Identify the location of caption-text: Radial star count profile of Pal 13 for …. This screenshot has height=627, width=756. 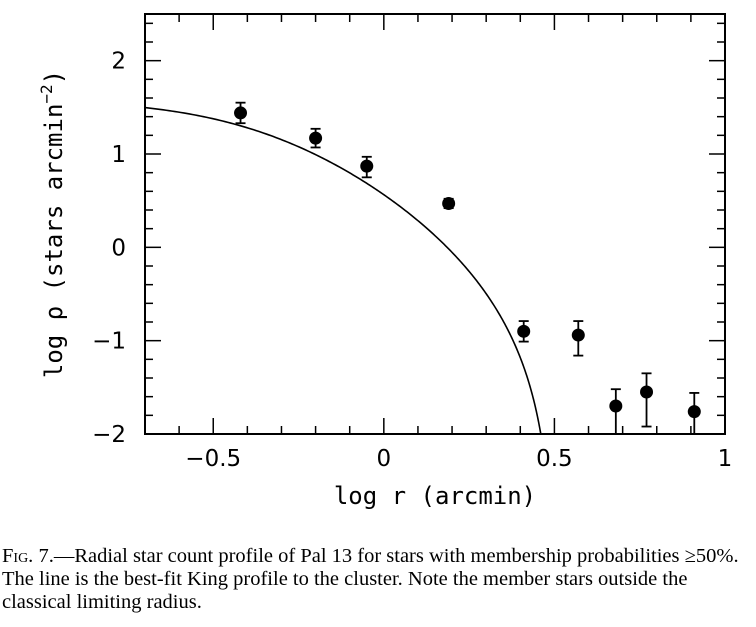
(370, 579).